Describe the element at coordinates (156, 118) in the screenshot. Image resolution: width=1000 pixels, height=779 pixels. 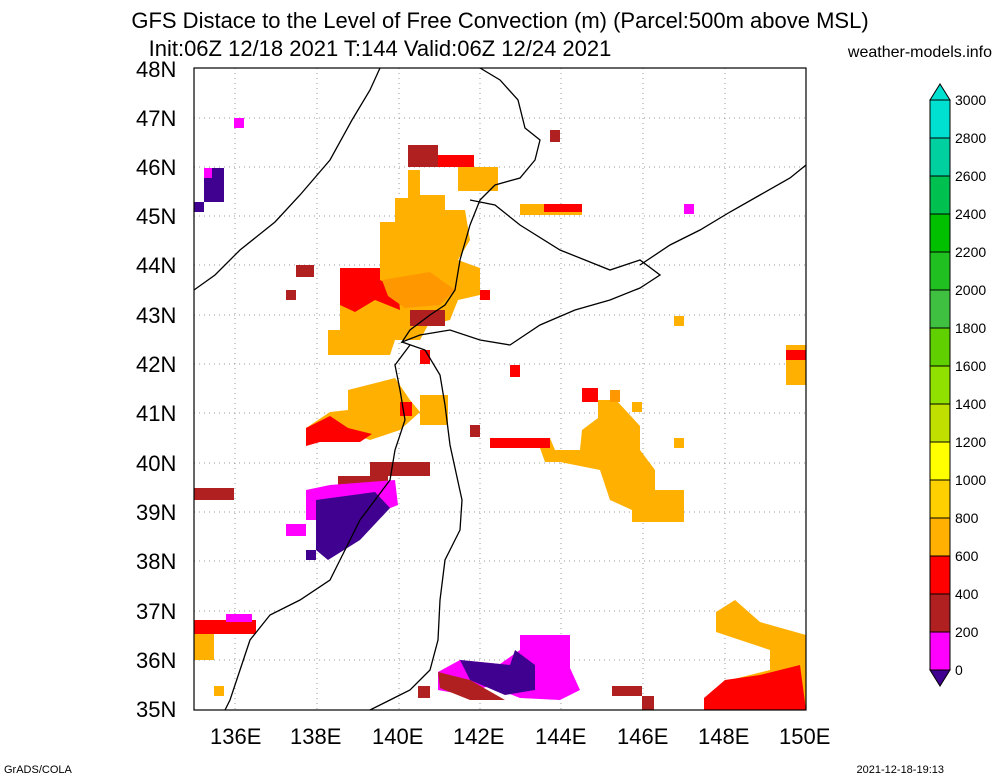
I see `lat-label: 47N` at that location.